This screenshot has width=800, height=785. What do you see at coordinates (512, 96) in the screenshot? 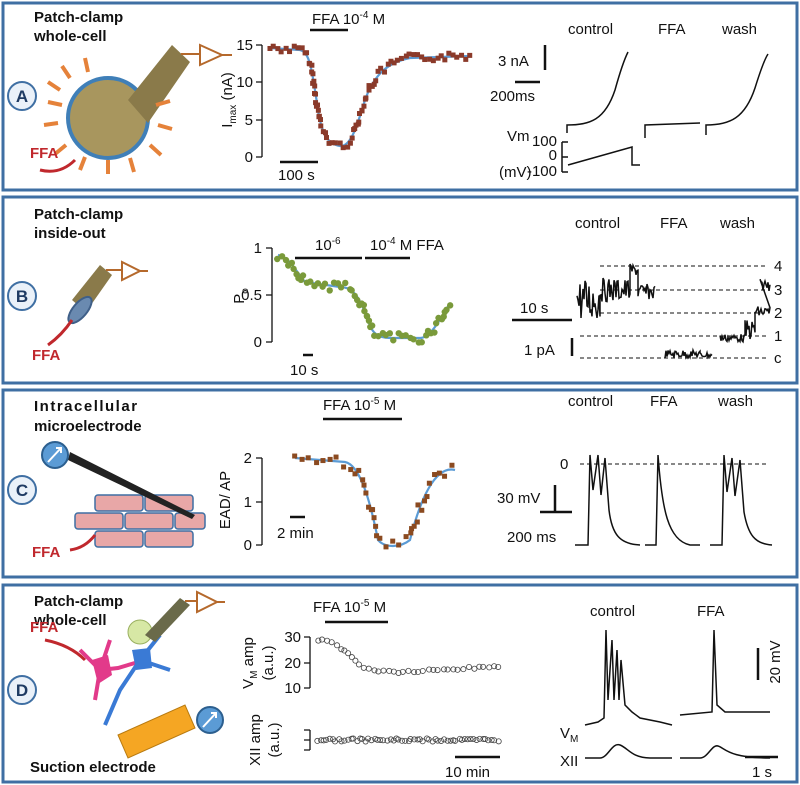
I see `scale-label: 200ms` at bounding box center [512, 96].